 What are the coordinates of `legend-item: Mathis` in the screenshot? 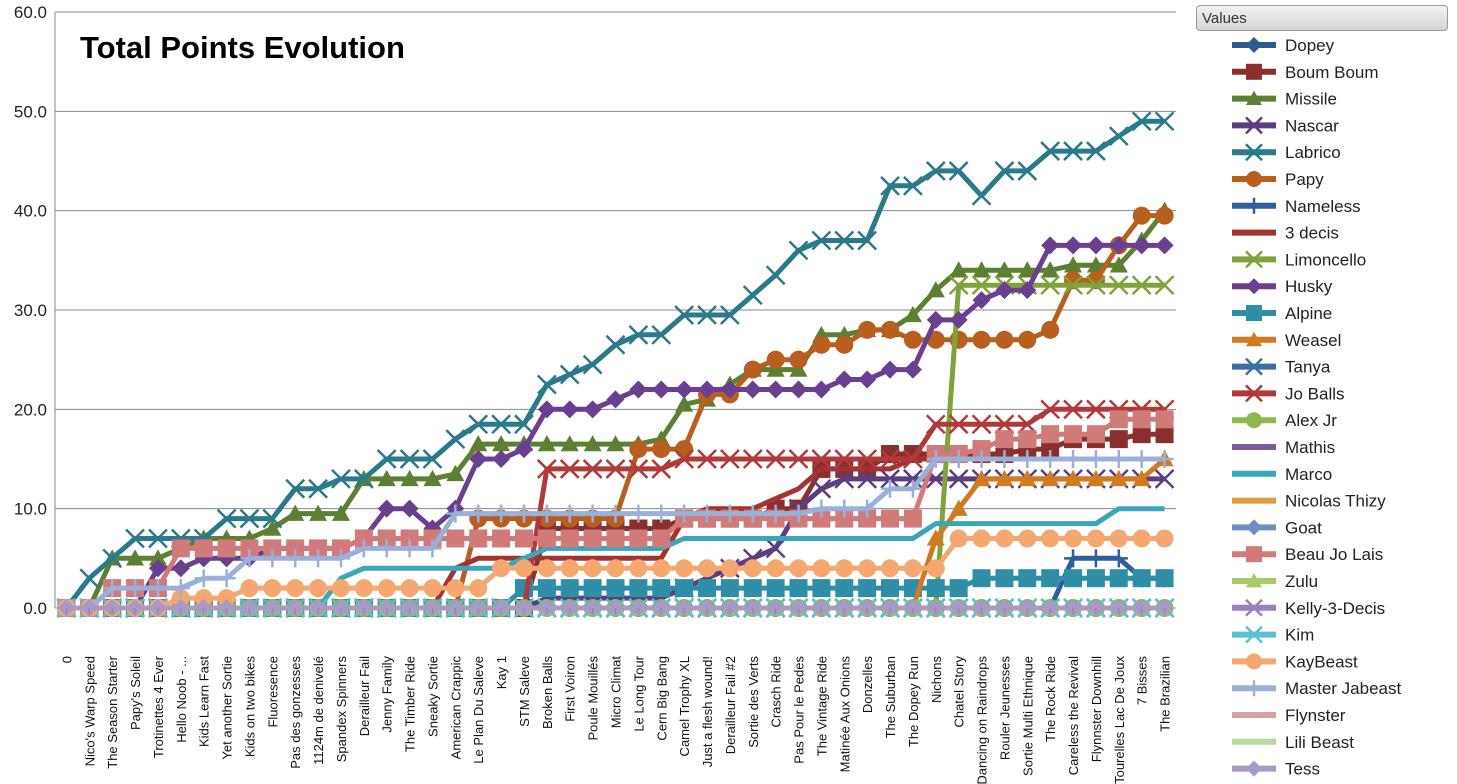 It's located at (1283, 447).